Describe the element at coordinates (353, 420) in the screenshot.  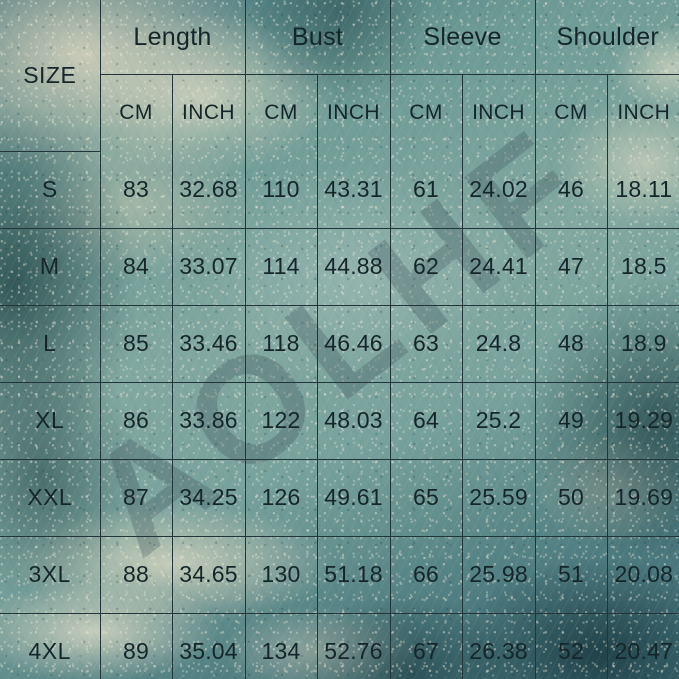
I see `cell-bust-inch: 48.03` at that location.